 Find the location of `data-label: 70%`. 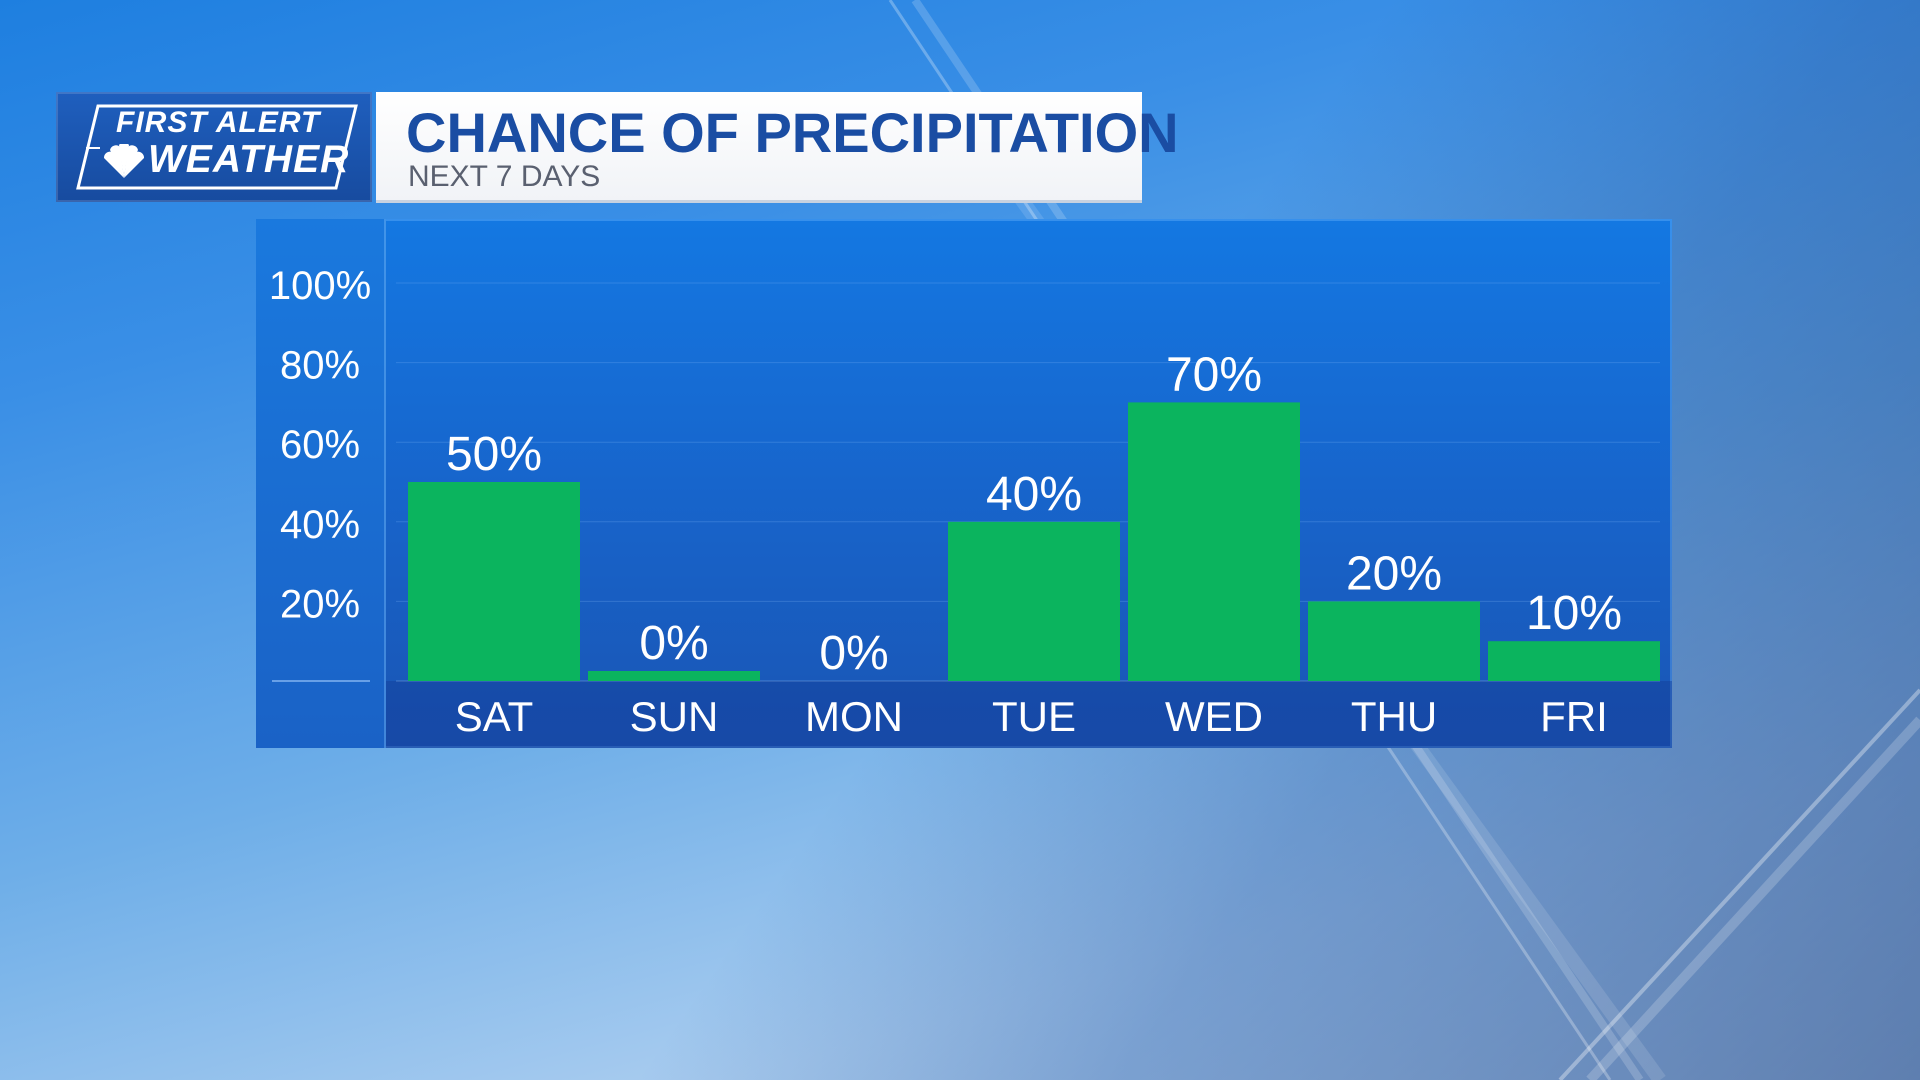

data-label: 70% is located at coordinates (1214, 374).